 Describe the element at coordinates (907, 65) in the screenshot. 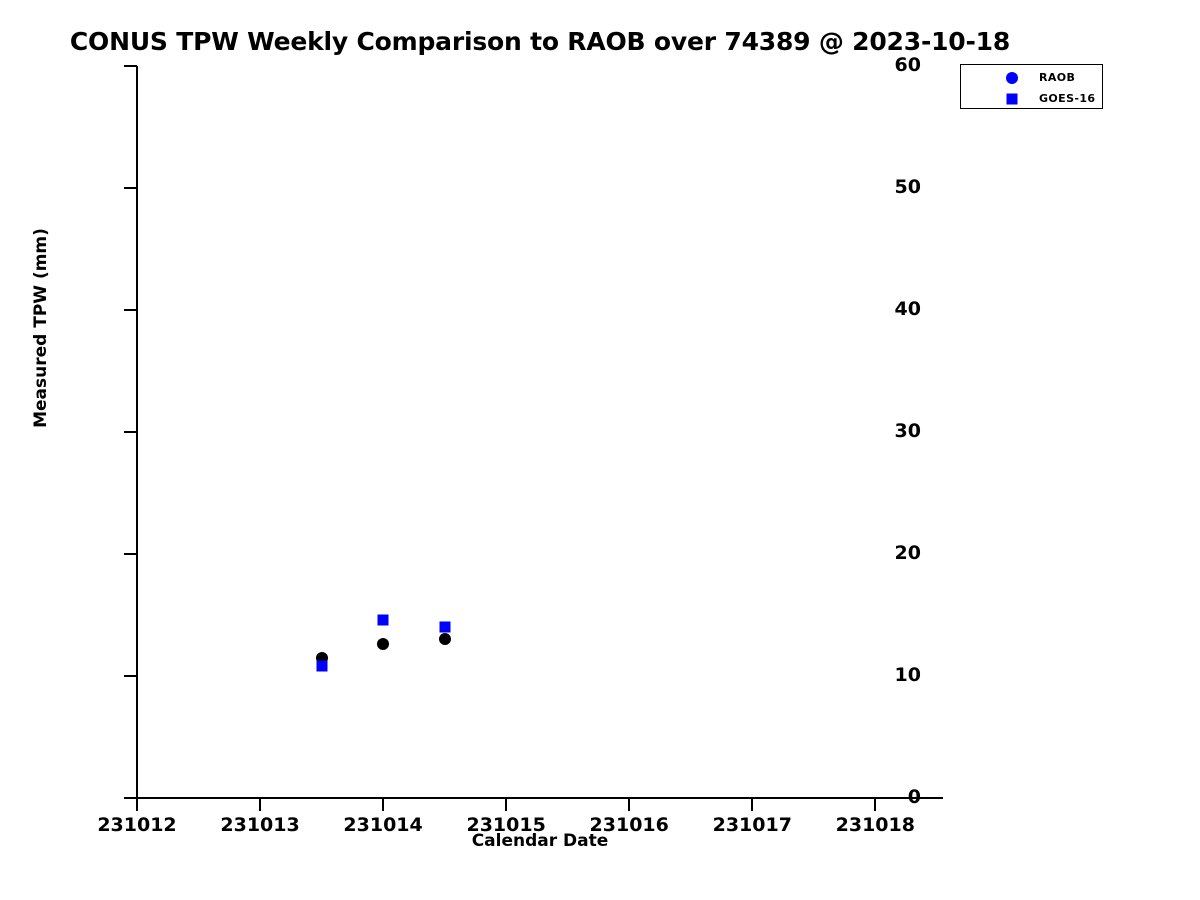

I see `y-tick-label: 60` at that location.